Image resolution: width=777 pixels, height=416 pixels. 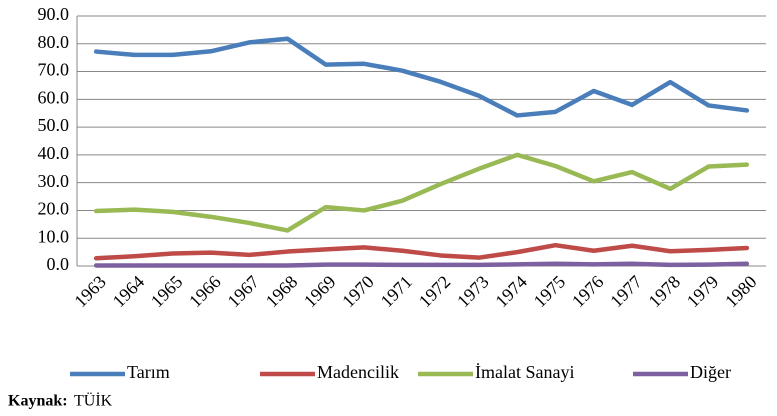 What do you see at coordinates (358, 372) in the screenshot?
I see `legend-label: Madencilik` at bounding box center [358, 372].